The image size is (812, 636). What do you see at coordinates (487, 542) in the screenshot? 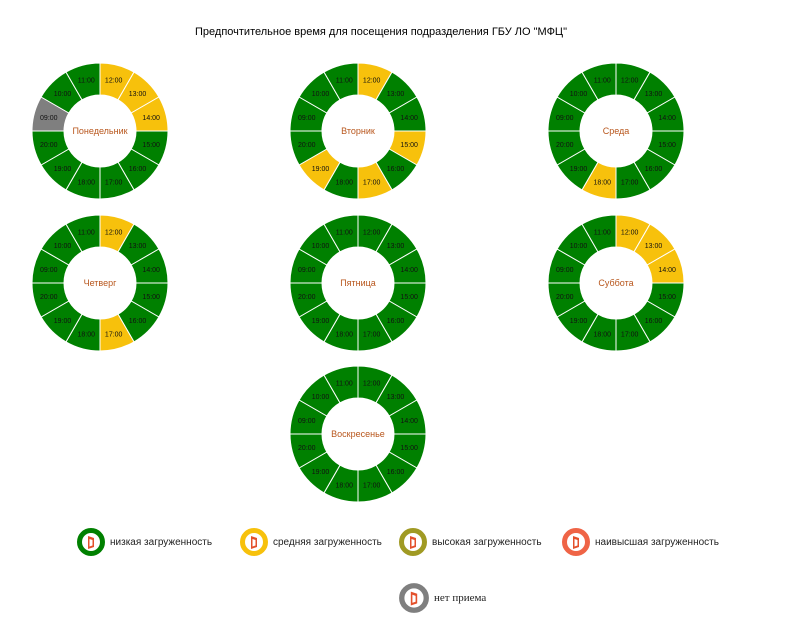
I see `legend-label-high: высокая загруженность` at bounding box center [487, 542].